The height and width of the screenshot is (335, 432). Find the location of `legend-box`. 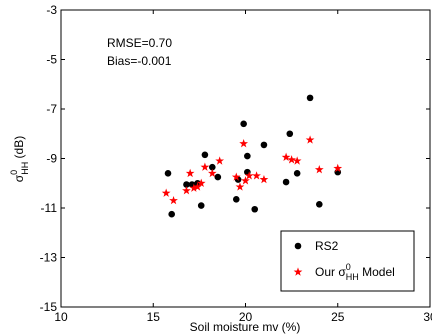

legend-box is located at coordinates (347, 261).